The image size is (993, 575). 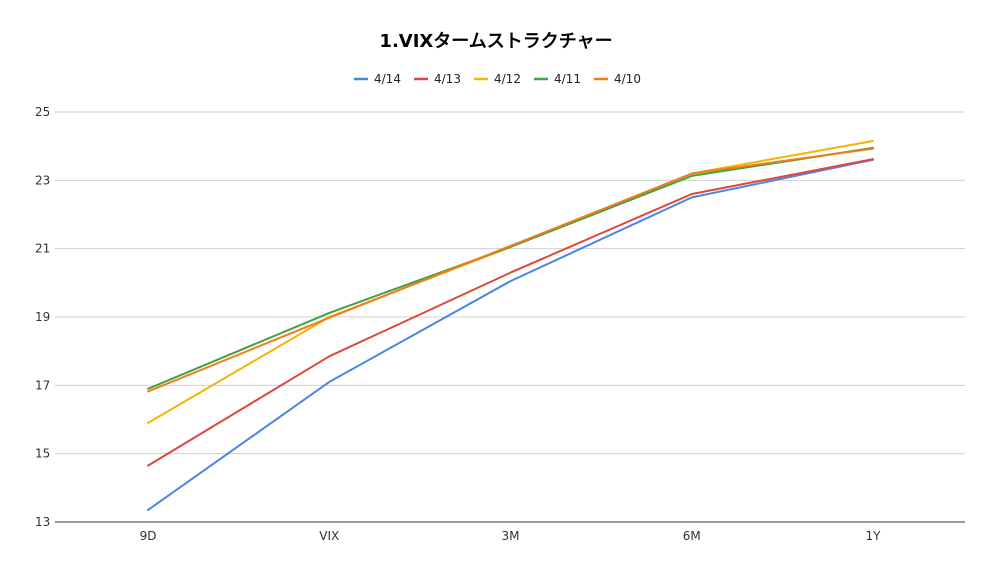 I want to click on legend-label: 4/12, so click(x=507, y=79).